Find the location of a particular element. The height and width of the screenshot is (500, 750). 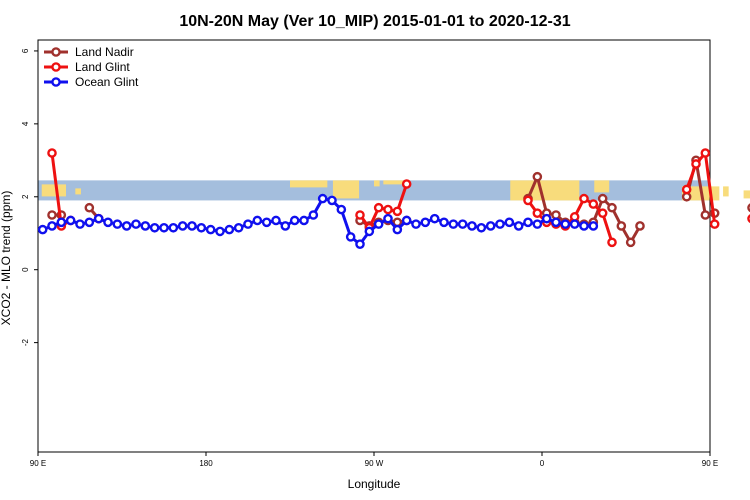

x-tick-label: 90 E is located at coordinates (710, 463).